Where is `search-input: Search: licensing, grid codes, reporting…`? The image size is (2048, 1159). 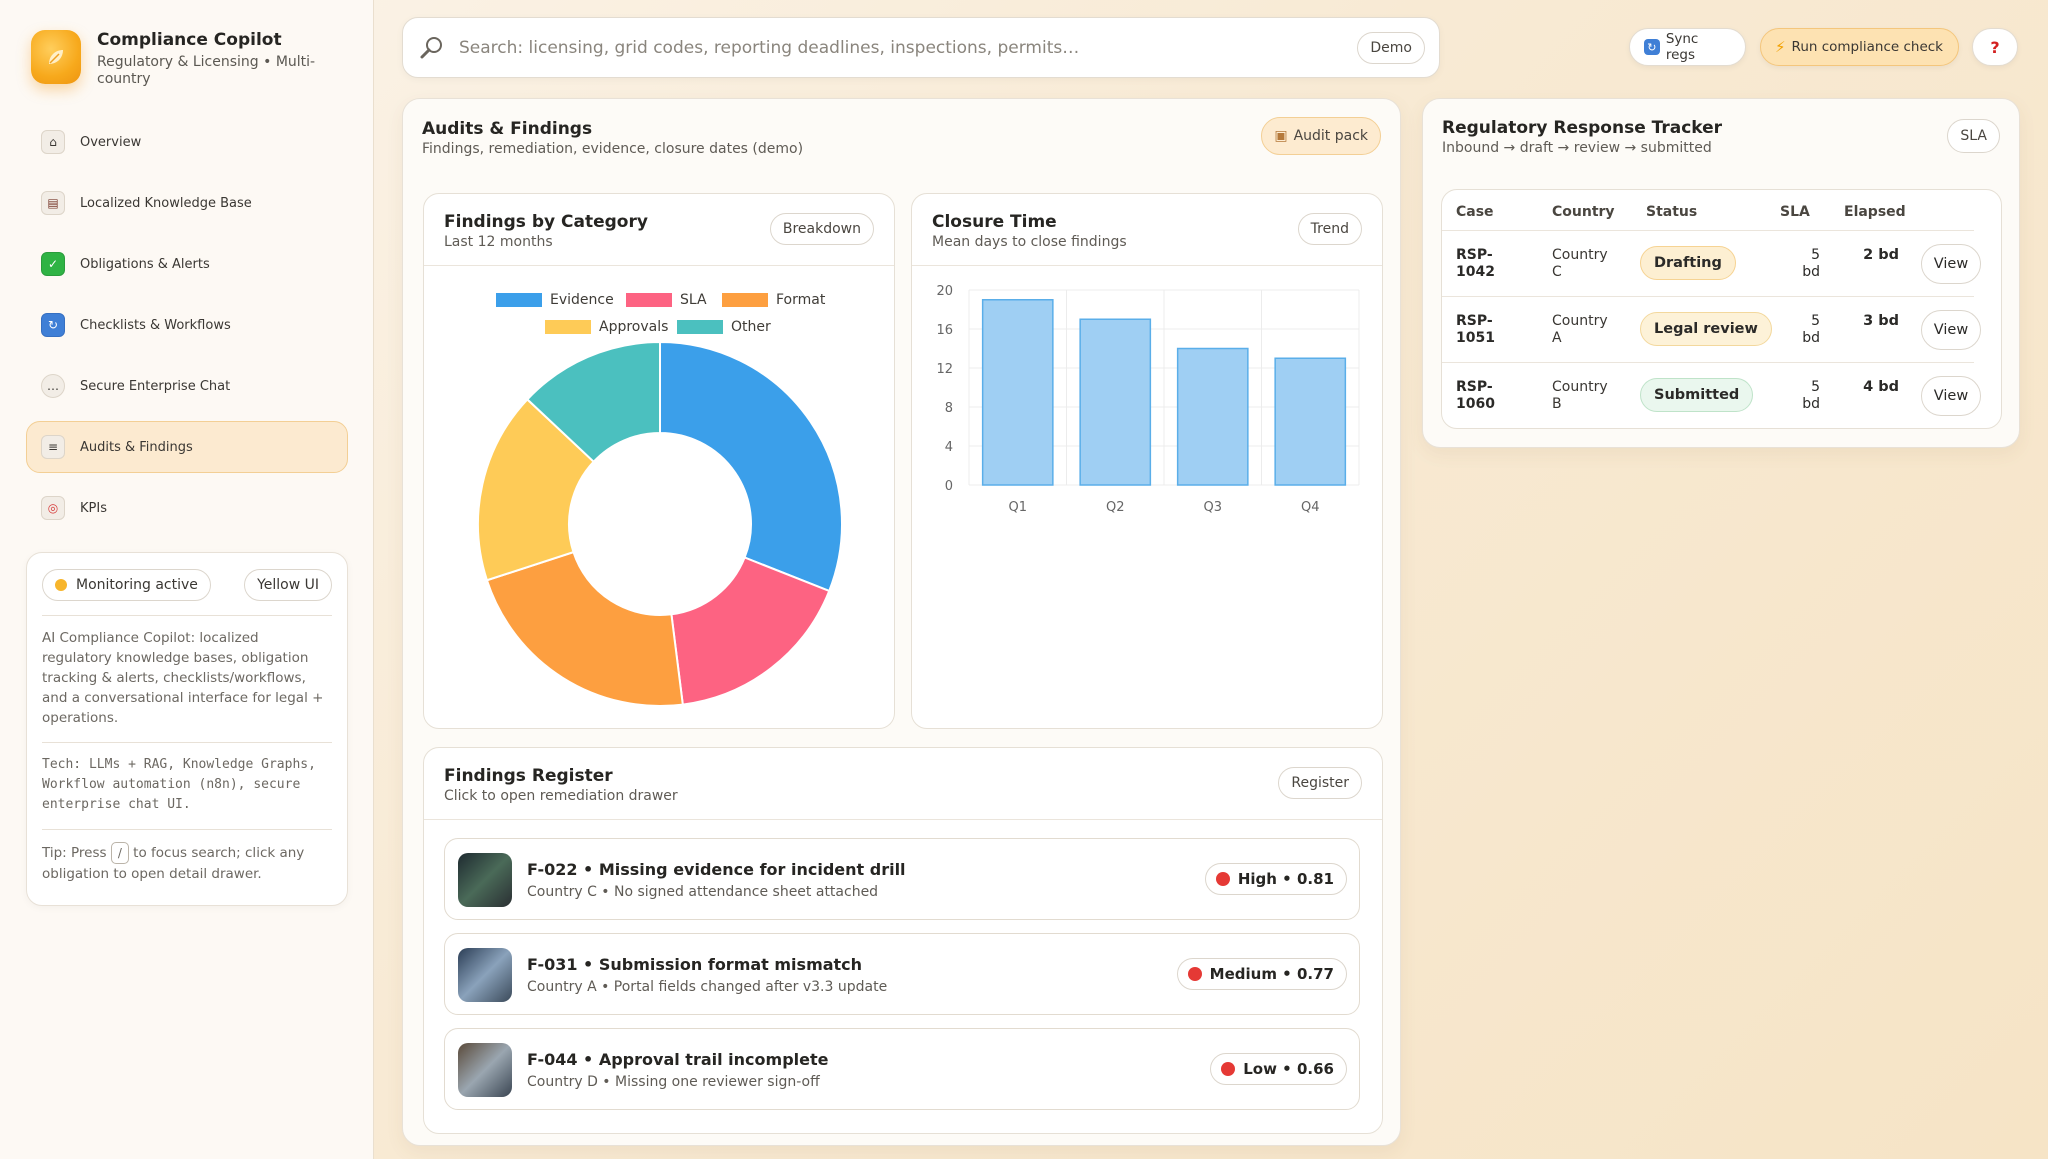 search-input: Search: licensing, grid codes, reporting… is located at coordinates (769, 47).